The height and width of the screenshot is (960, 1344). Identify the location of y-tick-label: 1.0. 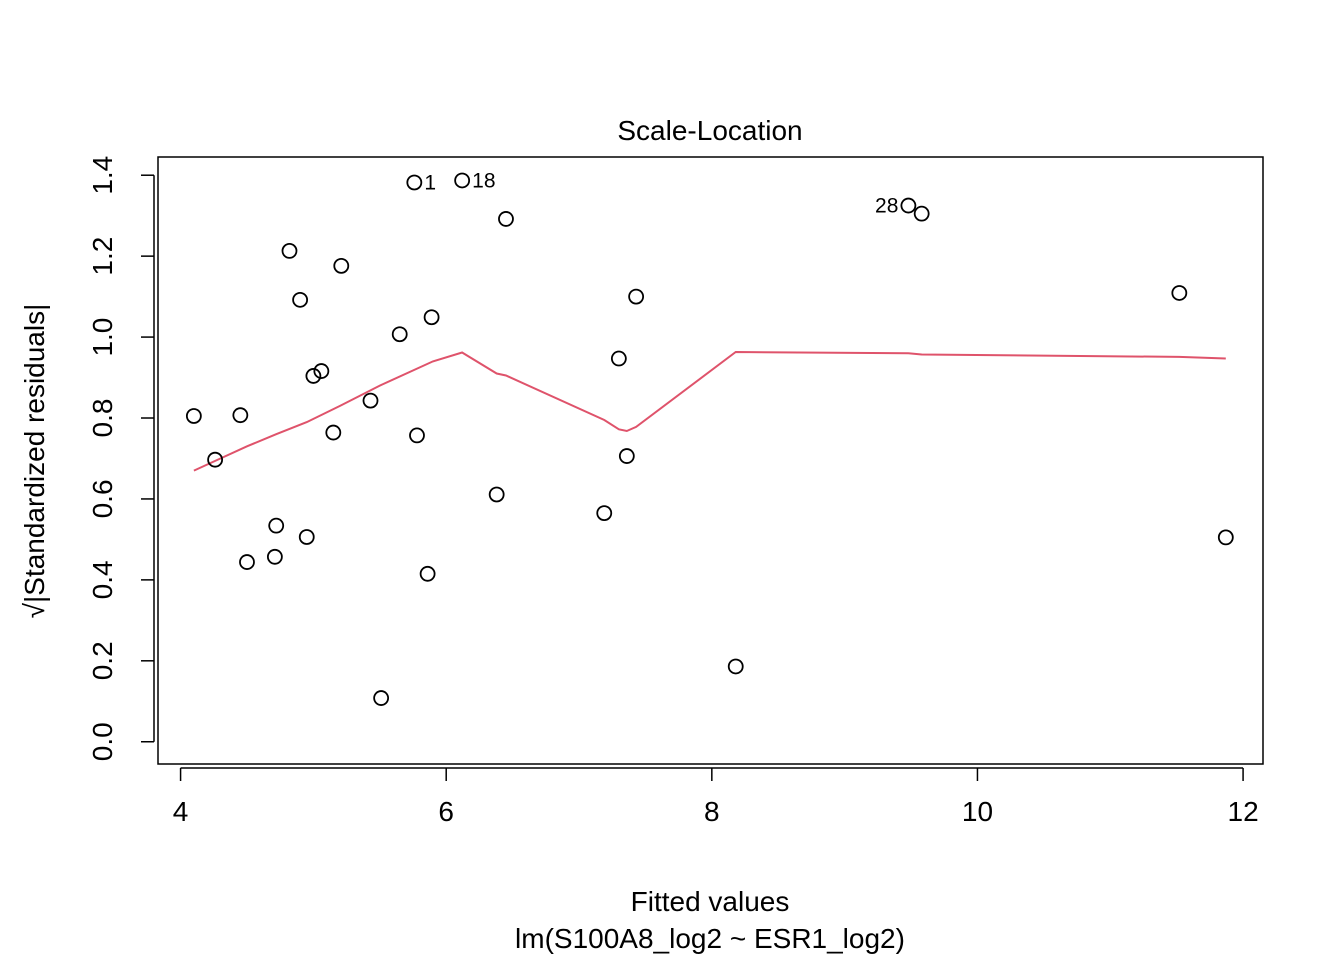
(102, 337).